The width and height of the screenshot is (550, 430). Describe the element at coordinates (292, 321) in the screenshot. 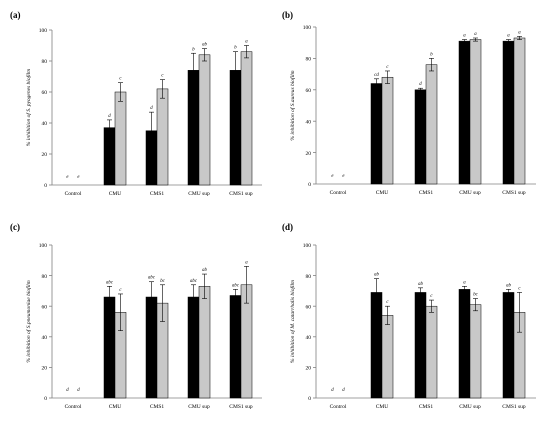

I see `y-axis-title: % inhibition of M. catarrhalis biofilm` at that location.